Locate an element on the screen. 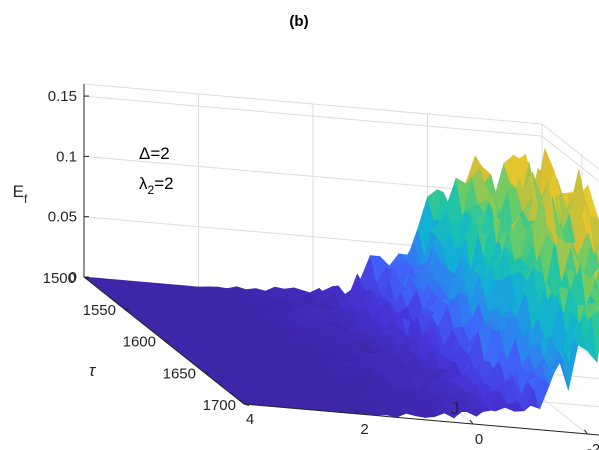 Image resolution: width=599 pixels, height=450 pixels. tau-tick-label: 1650 is located at coordinates (179, 373).